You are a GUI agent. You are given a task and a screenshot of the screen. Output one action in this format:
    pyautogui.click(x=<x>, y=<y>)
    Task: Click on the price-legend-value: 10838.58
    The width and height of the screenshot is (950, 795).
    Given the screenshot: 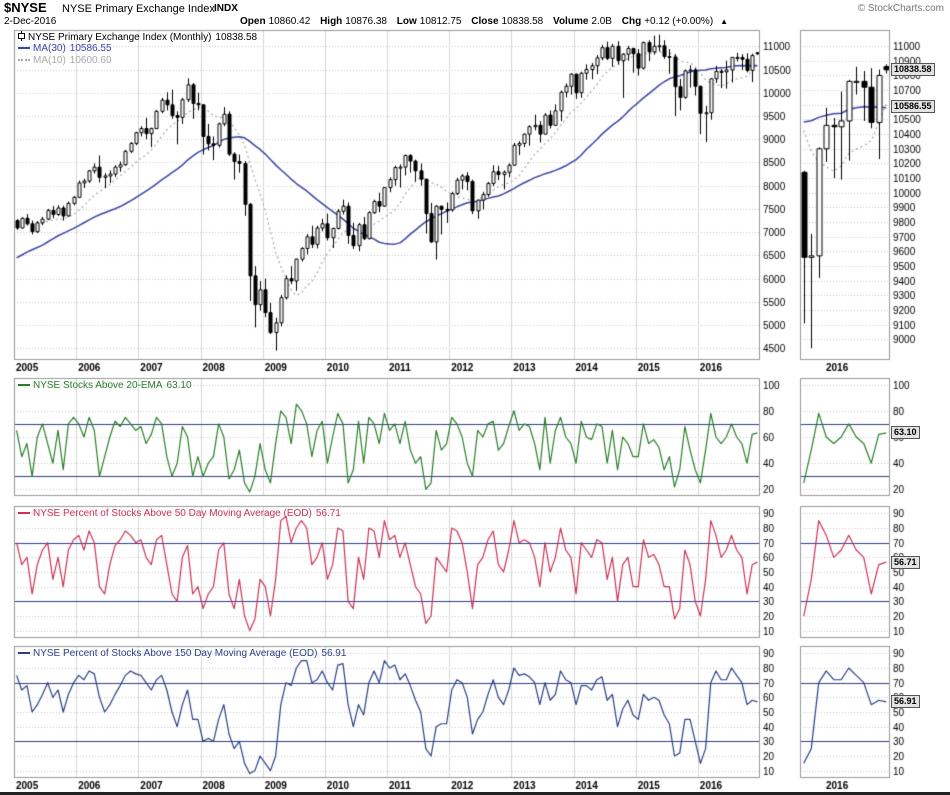 What is the action you would take?
    pyautogui.click(x=236, y=37)
    